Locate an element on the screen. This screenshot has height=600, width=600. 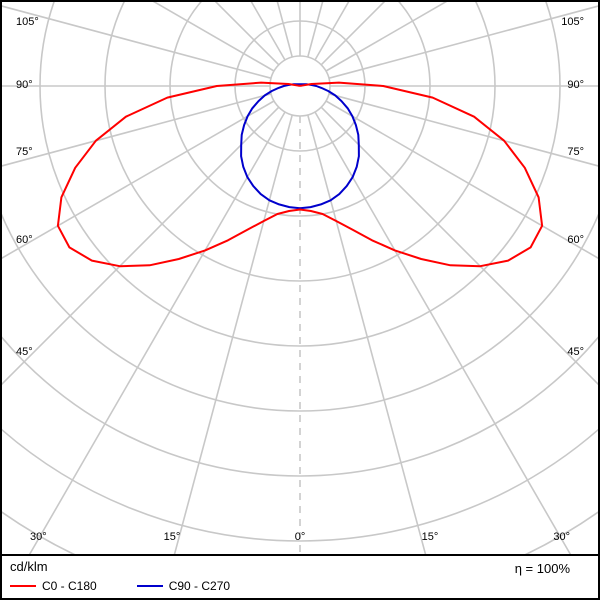
angle-label-9: 30° is located at coordinates (561, 537).